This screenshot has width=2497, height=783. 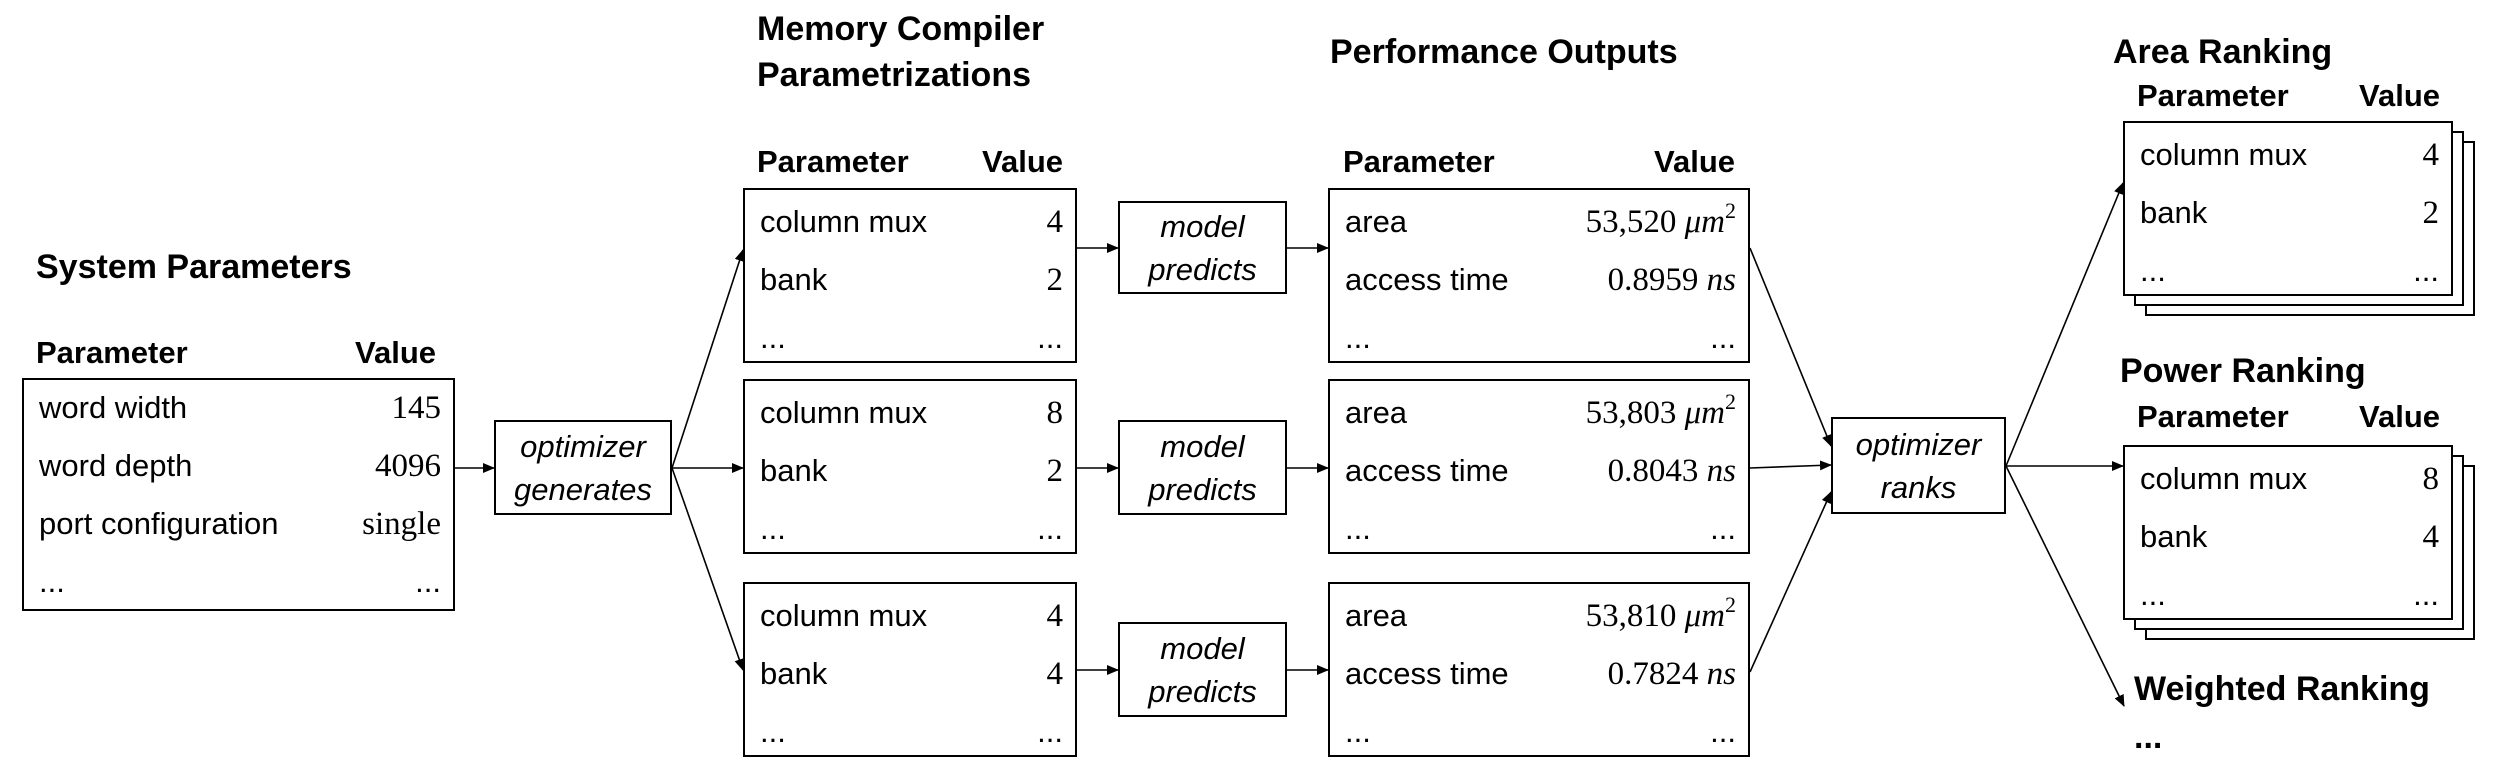 I want to click on performance-param-header: Parameter, so click(x=1419, y=161).